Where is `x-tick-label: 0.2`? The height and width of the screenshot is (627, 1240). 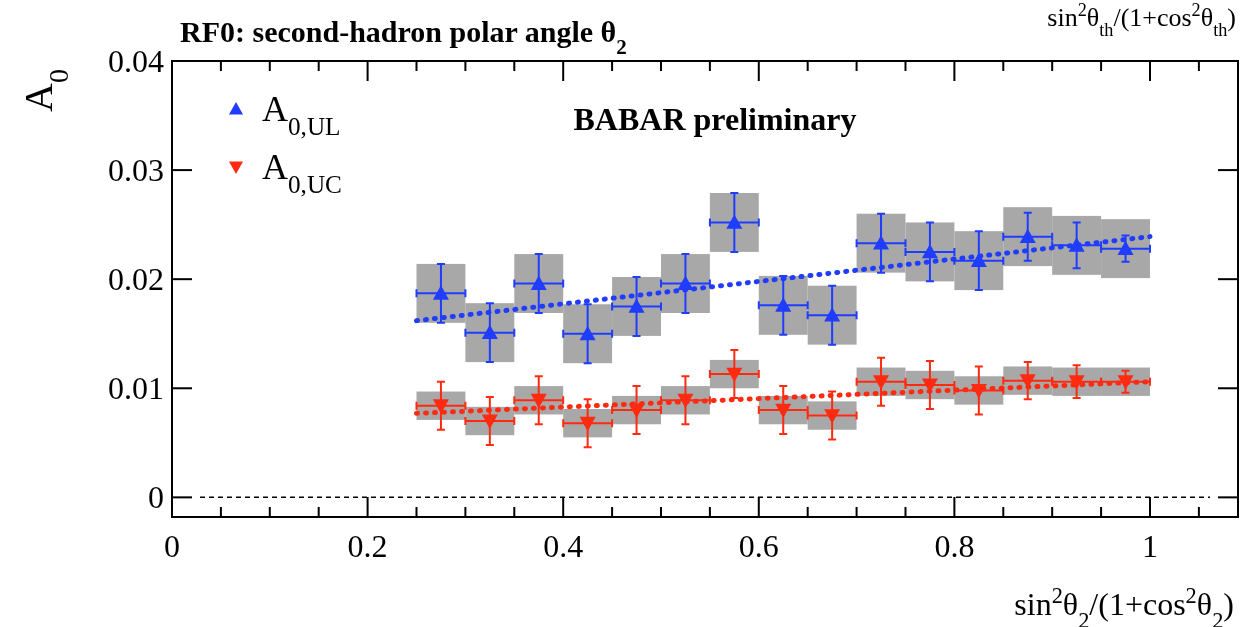
x-tick-label: 0.2 is located at coordinates (367, 546).